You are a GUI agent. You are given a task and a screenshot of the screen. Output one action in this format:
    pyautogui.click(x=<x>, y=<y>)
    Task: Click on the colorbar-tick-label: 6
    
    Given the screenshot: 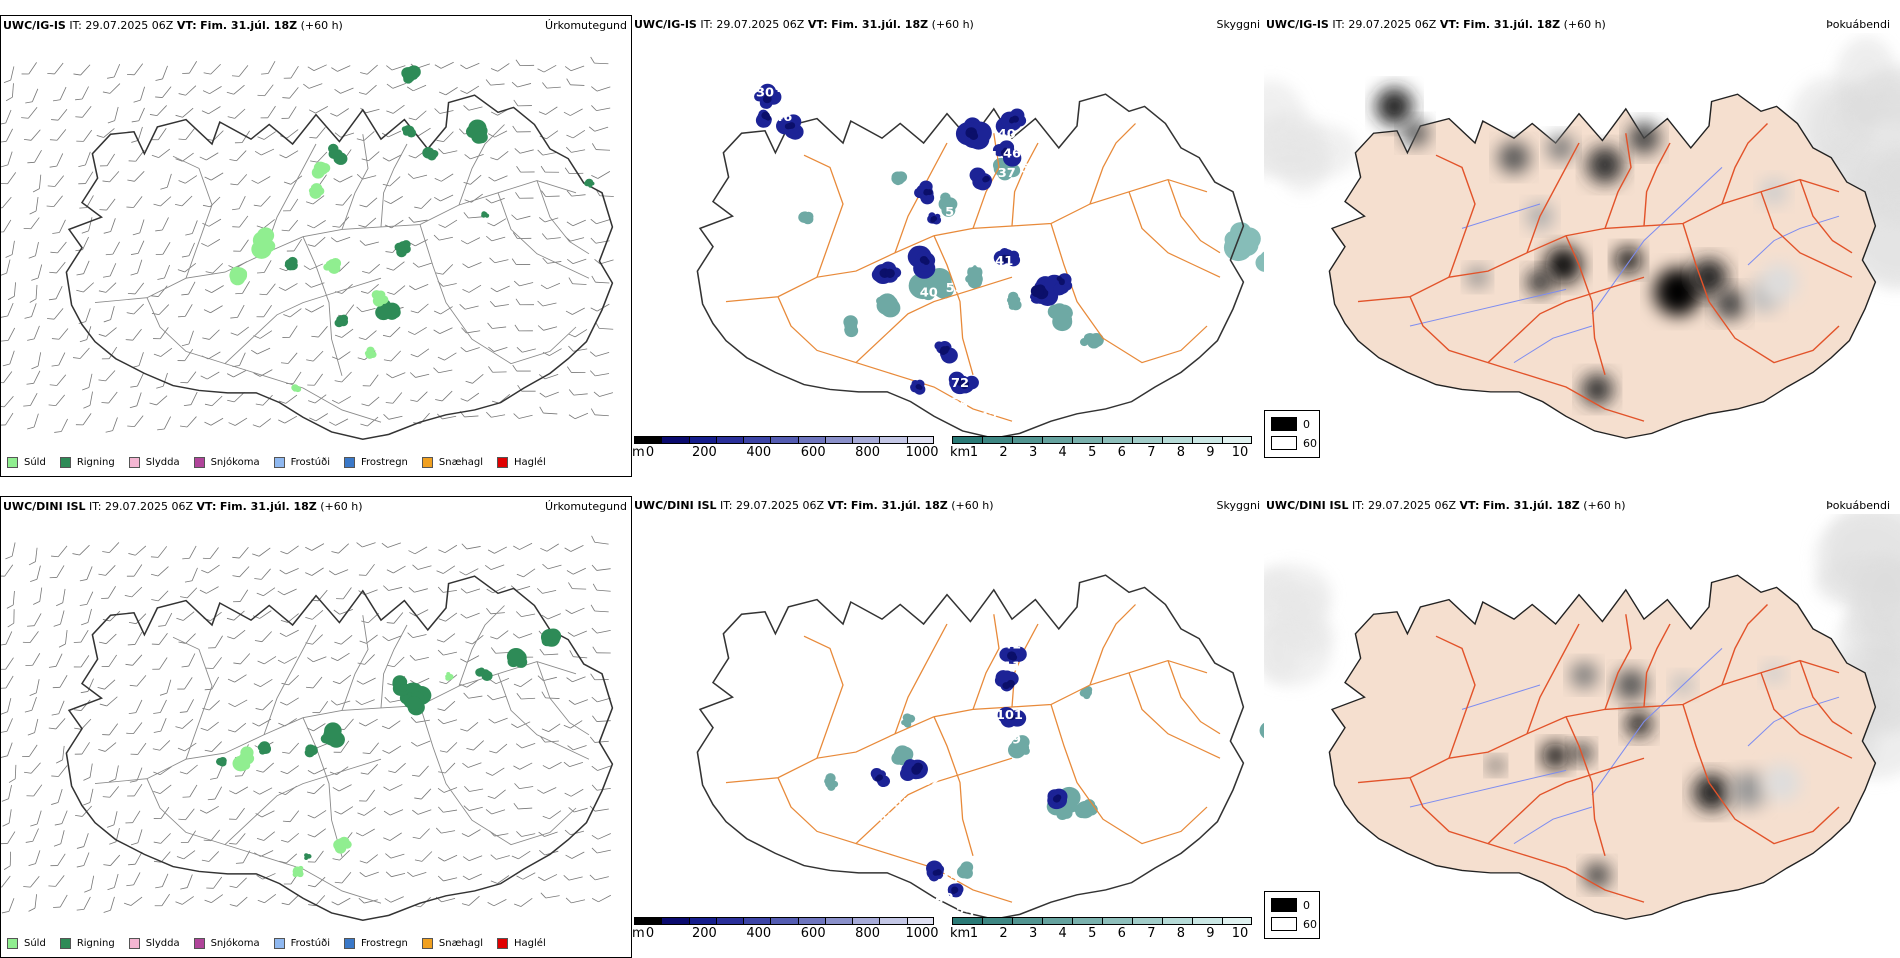 What is the action you would take?
    pyautogui.click(x=1122, y=452)
    